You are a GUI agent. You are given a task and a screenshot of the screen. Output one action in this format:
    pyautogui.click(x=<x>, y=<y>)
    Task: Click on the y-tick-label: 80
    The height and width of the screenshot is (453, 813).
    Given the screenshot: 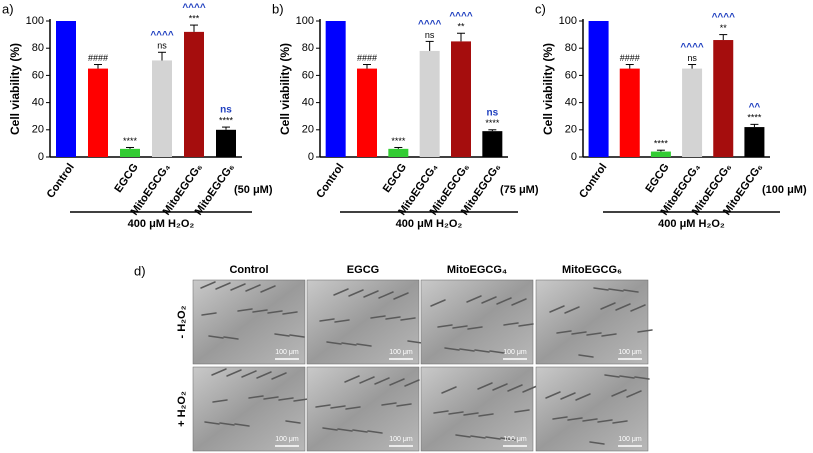 What is the action you would take?
    pyautogui.click(x=308, y=48)
    